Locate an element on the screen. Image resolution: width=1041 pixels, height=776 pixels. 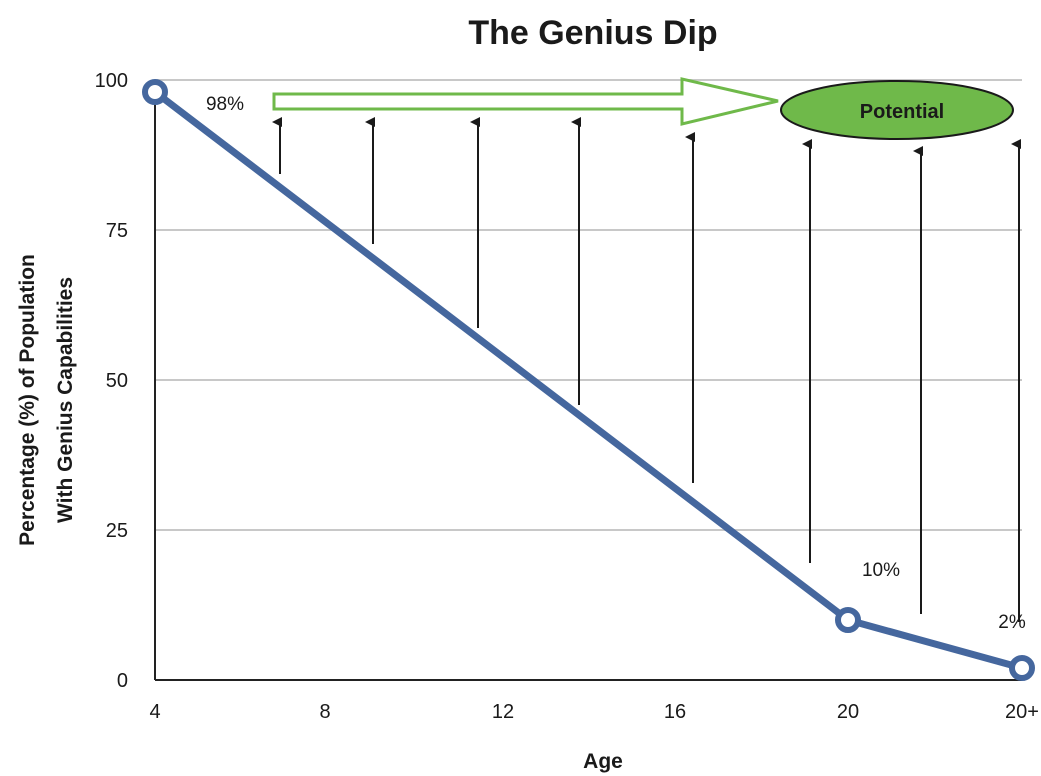
x-tick-label: 20+ is located at coordinates (1022, 712).